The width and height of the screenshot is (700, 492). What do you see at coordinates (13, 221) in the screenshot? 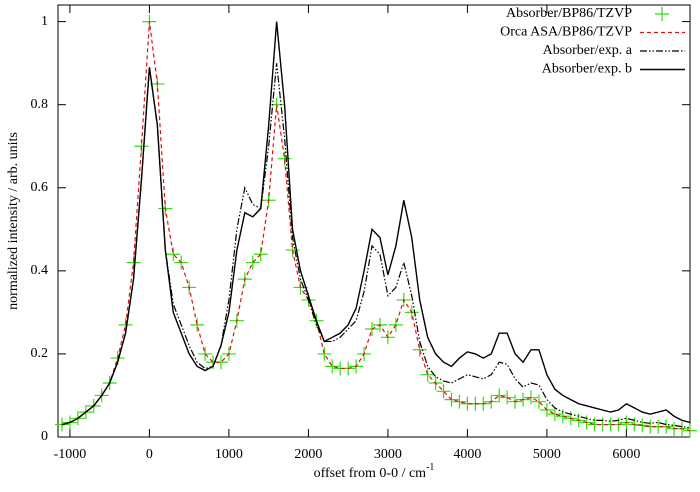
I see `y-axis-label: normalized intensity / arb. units` at bounding box center [13, 221].